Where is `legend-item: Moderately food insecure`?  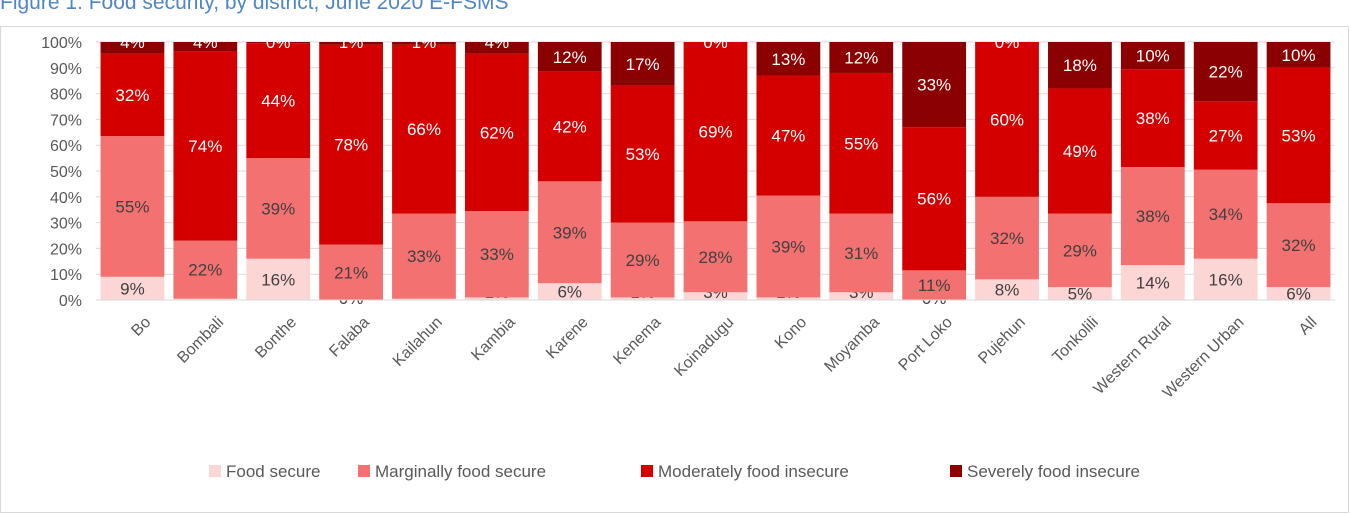 legend-item: Moderately food insecure is located at coordinates (745, 471).